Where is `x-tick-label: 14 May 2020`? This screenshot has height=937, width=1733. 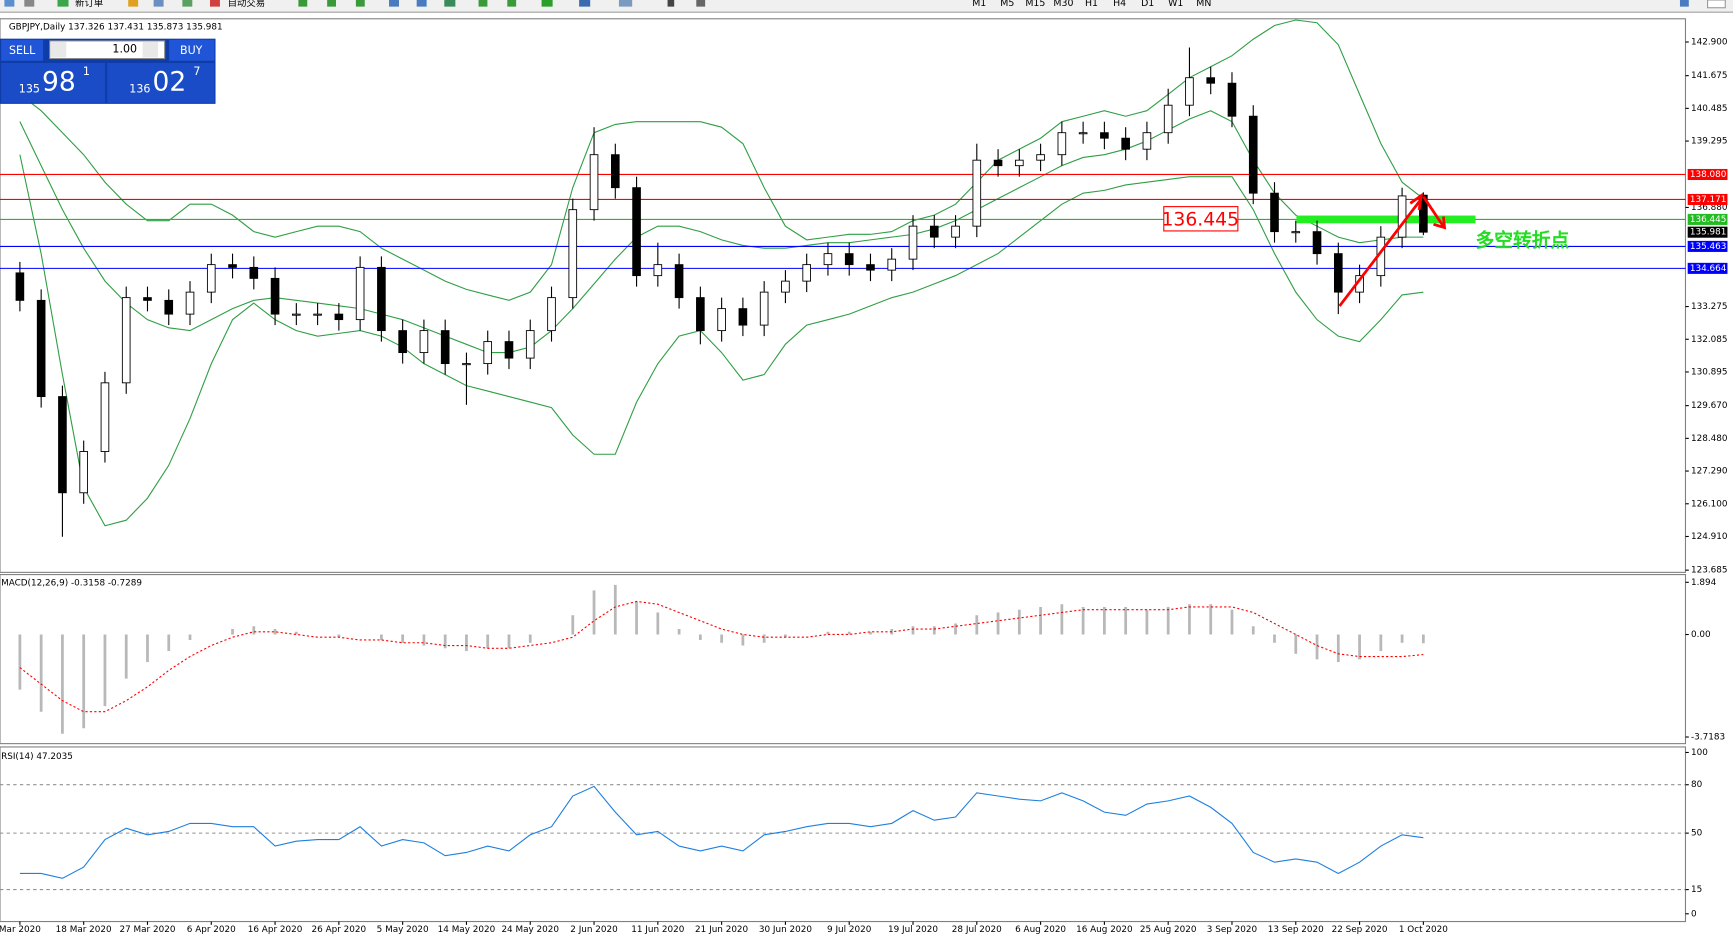
x-tick-label: 14 May 2020 is located at coordinates (467, 930).